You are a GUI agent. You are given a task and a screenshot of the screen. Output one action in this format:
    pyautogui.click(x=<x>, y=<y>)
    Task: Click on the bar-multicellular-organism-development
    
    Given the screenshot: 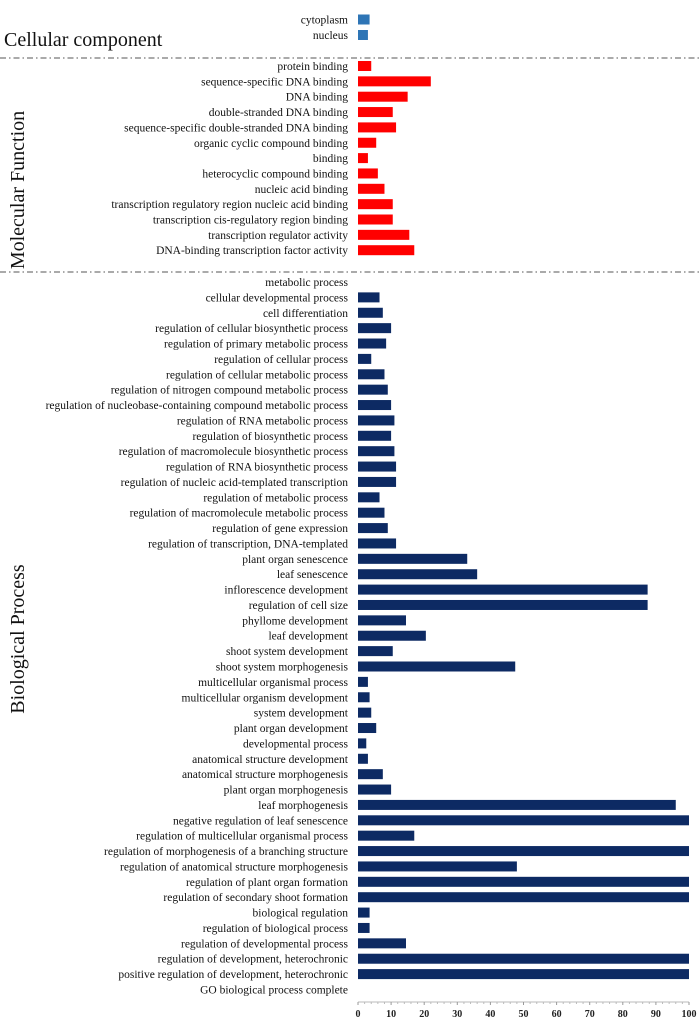 What is the action you would take?
    pyautogui.click(x=364, y=697)
    